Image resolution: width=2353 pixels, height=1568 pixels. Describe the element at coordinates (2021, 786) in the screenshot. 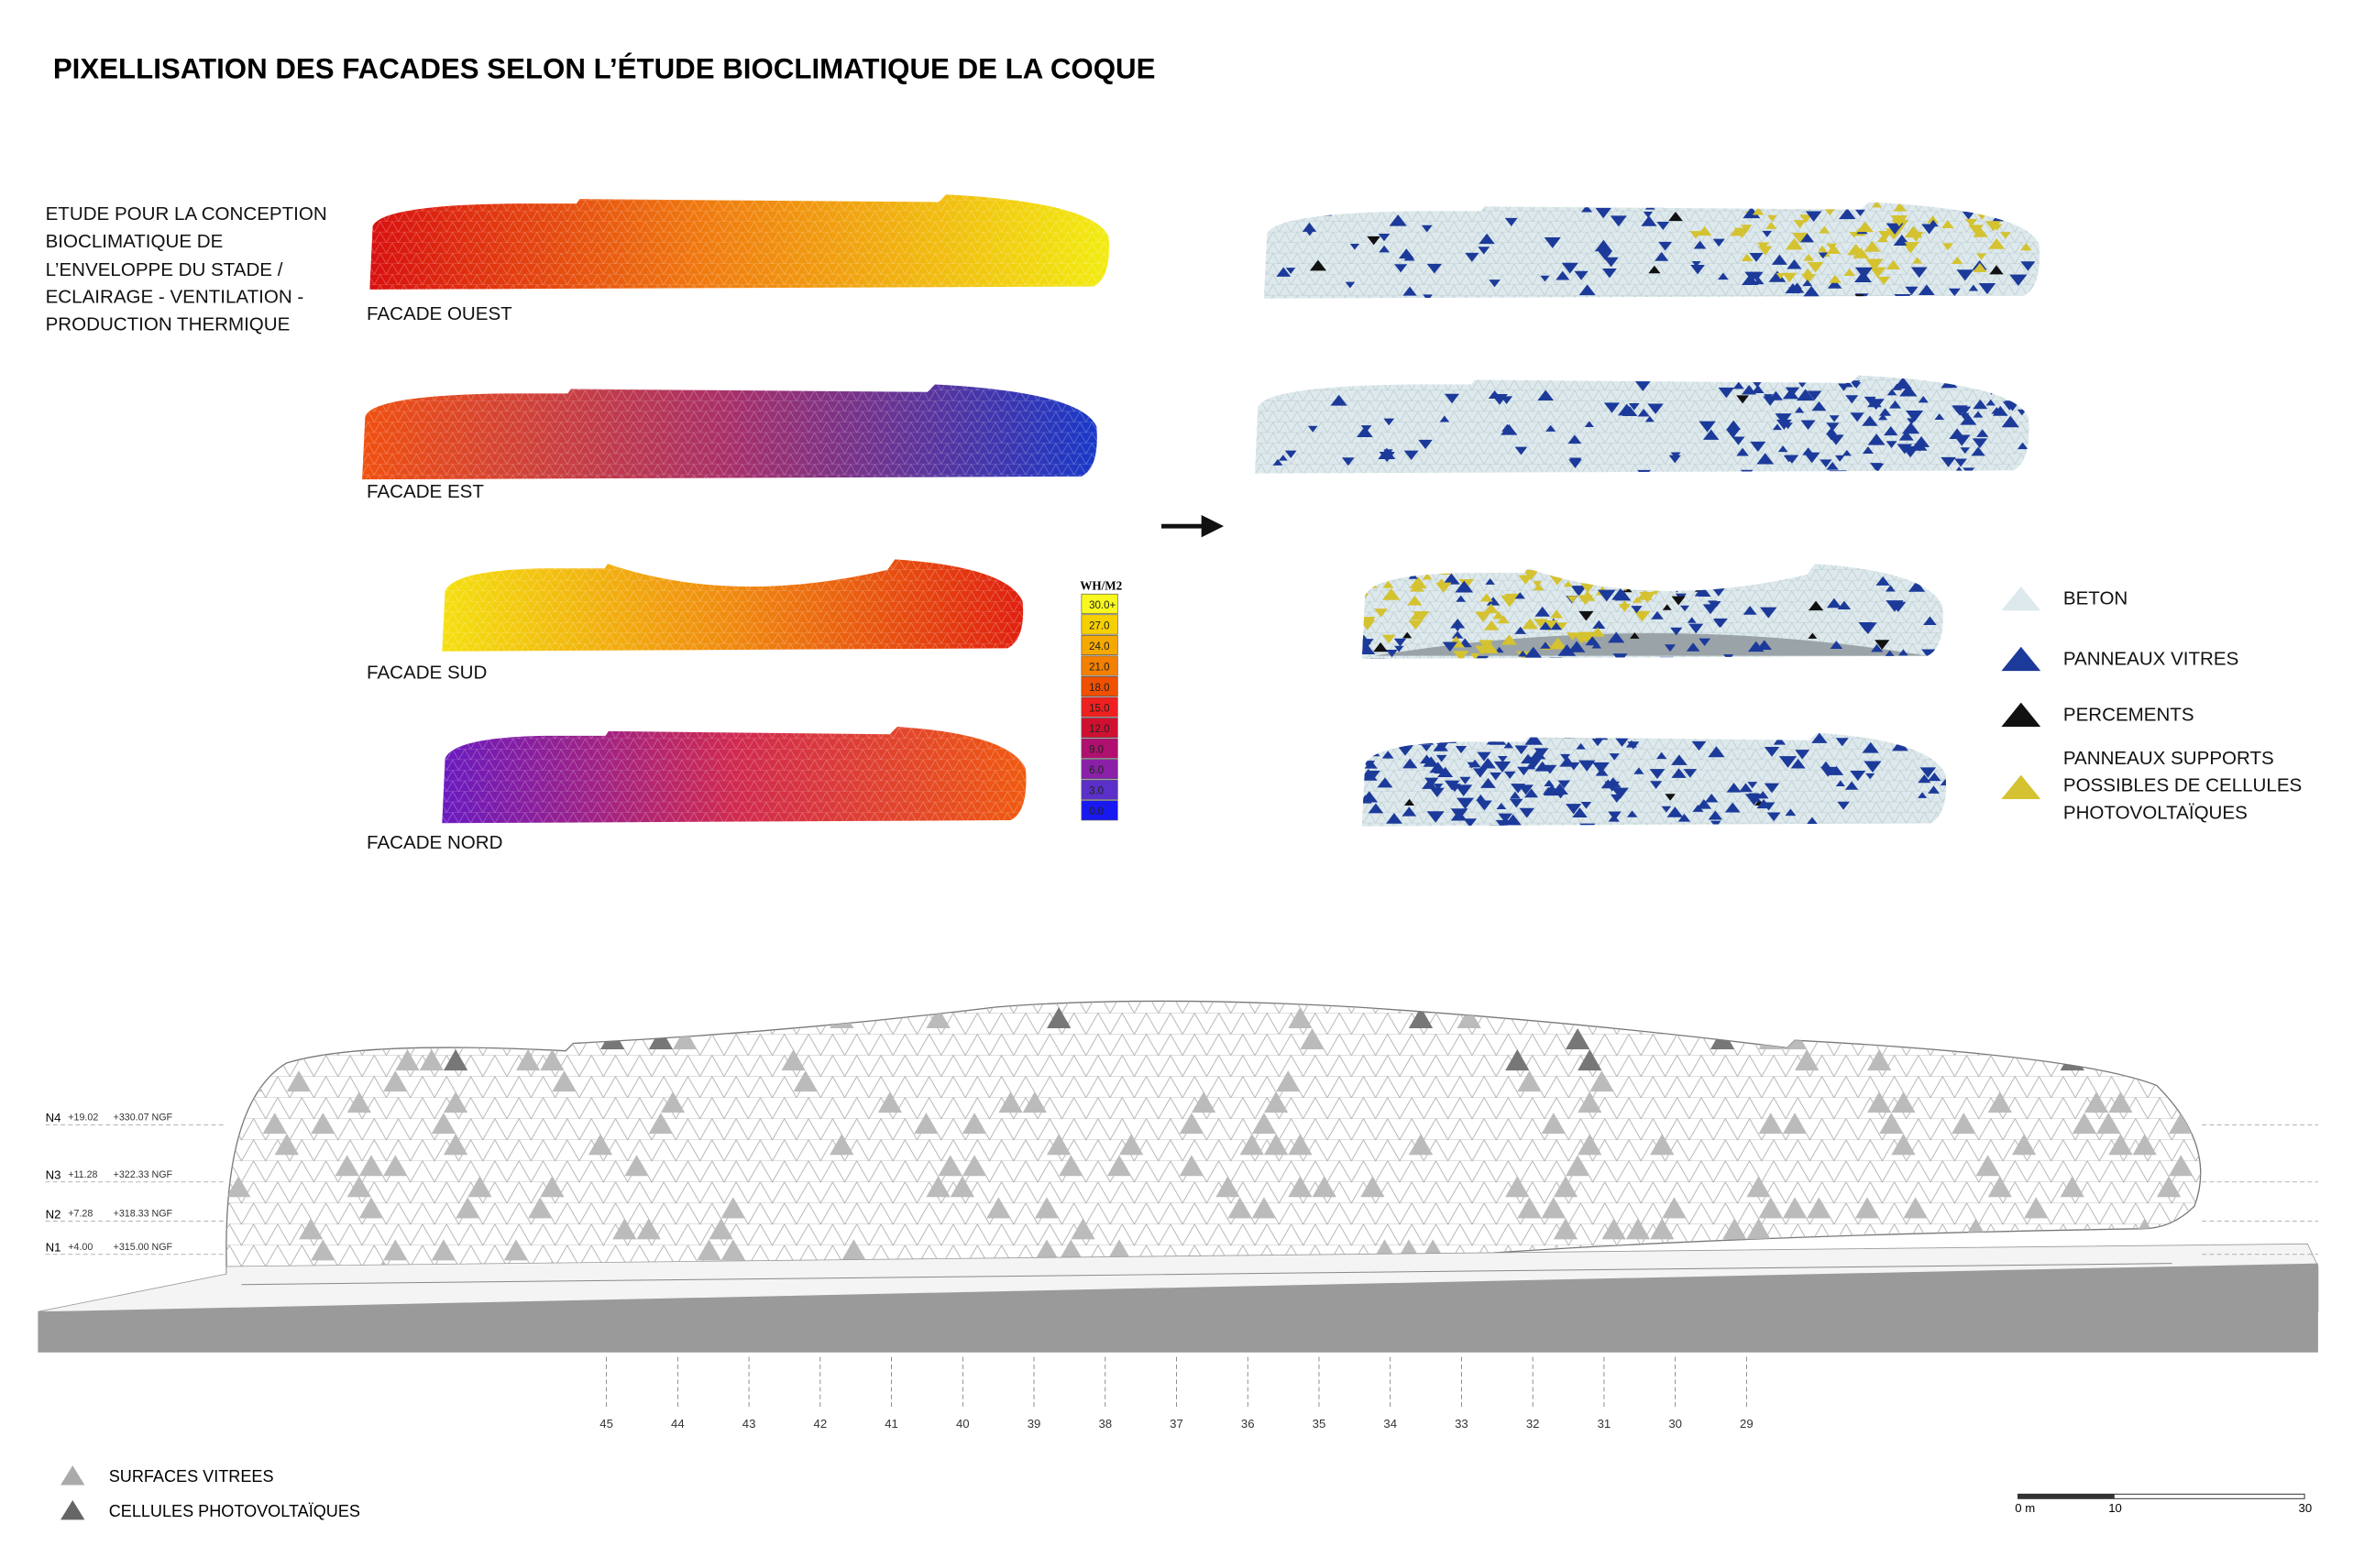

I see `legend-icon` at that location.